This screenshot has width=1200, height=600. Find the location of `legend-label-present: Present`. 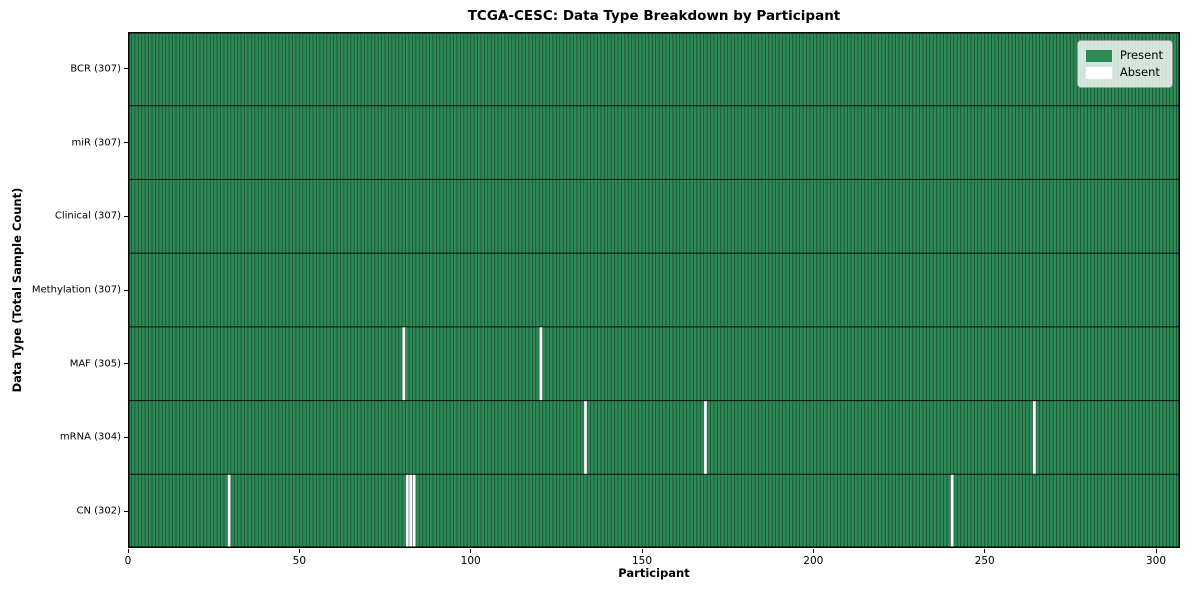

legend-label-present: Present is located at coordinates (1141, 54).